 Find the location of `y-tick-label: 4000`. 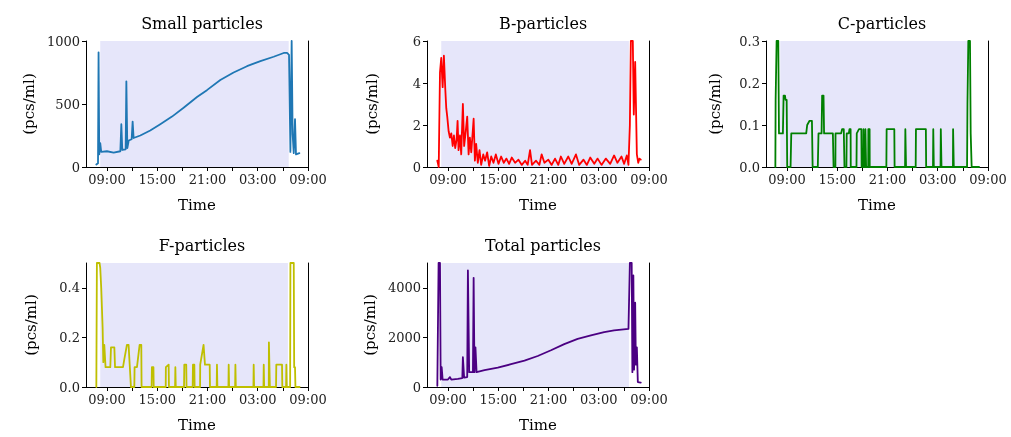

y-tick-label: 4000 is located at coordinates (404, 288).